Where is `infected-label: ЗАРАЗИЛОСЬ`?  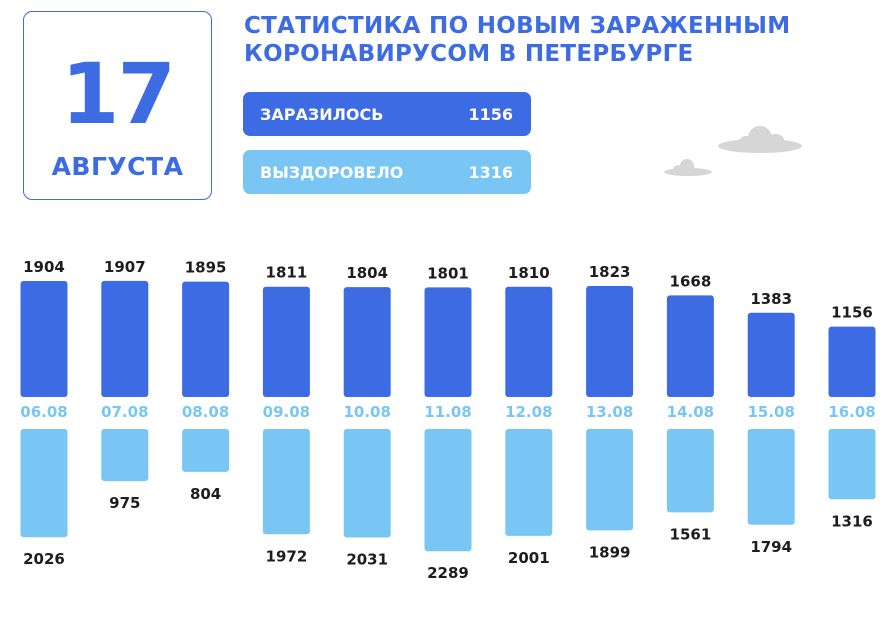
infected-label: ЗАРАЗИЛОСЬ is located at coordinates (322, 114).